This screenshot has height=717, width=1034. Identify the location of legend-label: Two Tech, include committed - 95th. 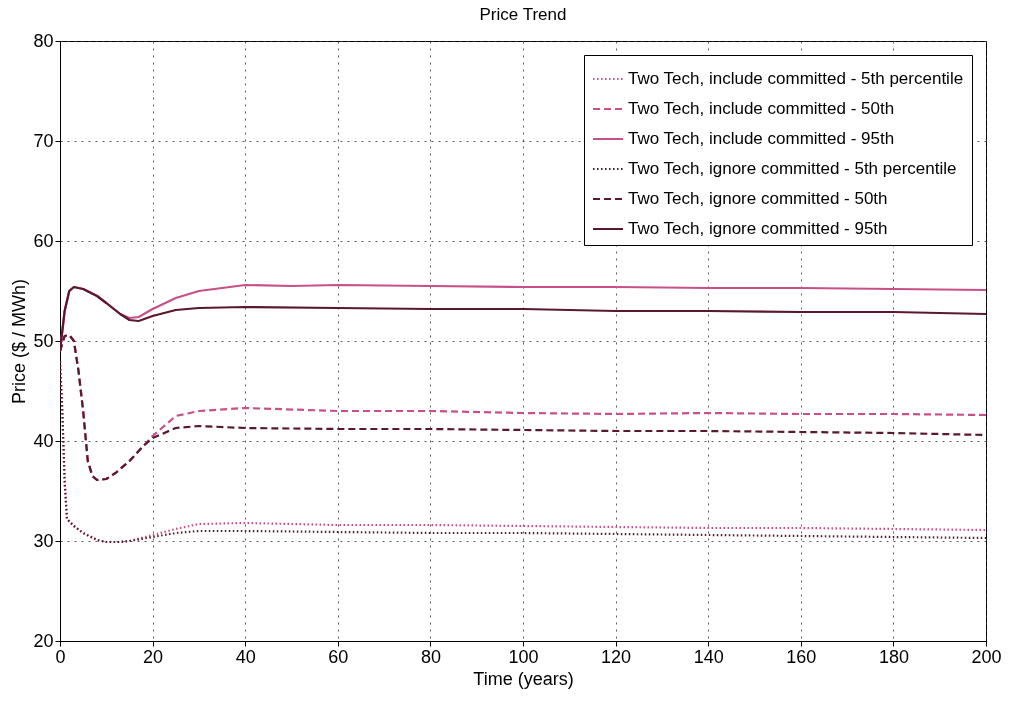
(761, 138).